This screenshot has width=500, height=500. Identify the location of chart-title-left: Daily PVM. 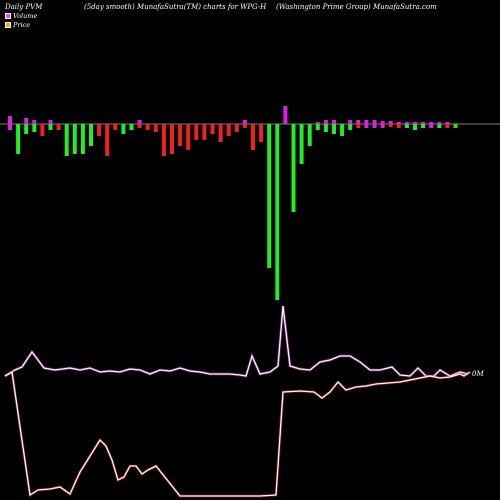
(24, 7).